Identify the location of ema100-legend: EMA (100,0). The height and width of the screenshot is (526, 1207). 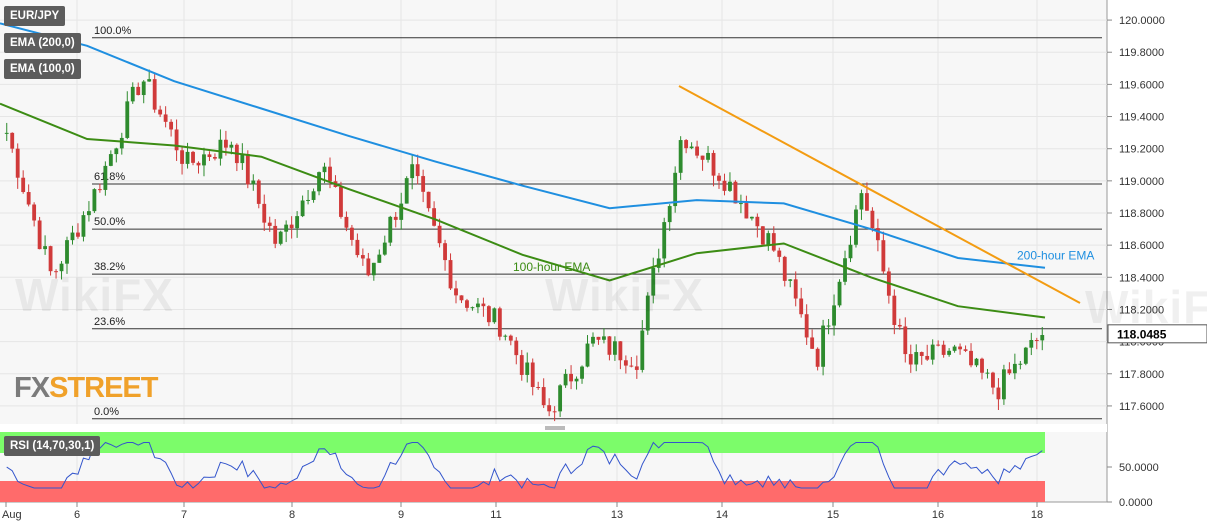
(42, 69).